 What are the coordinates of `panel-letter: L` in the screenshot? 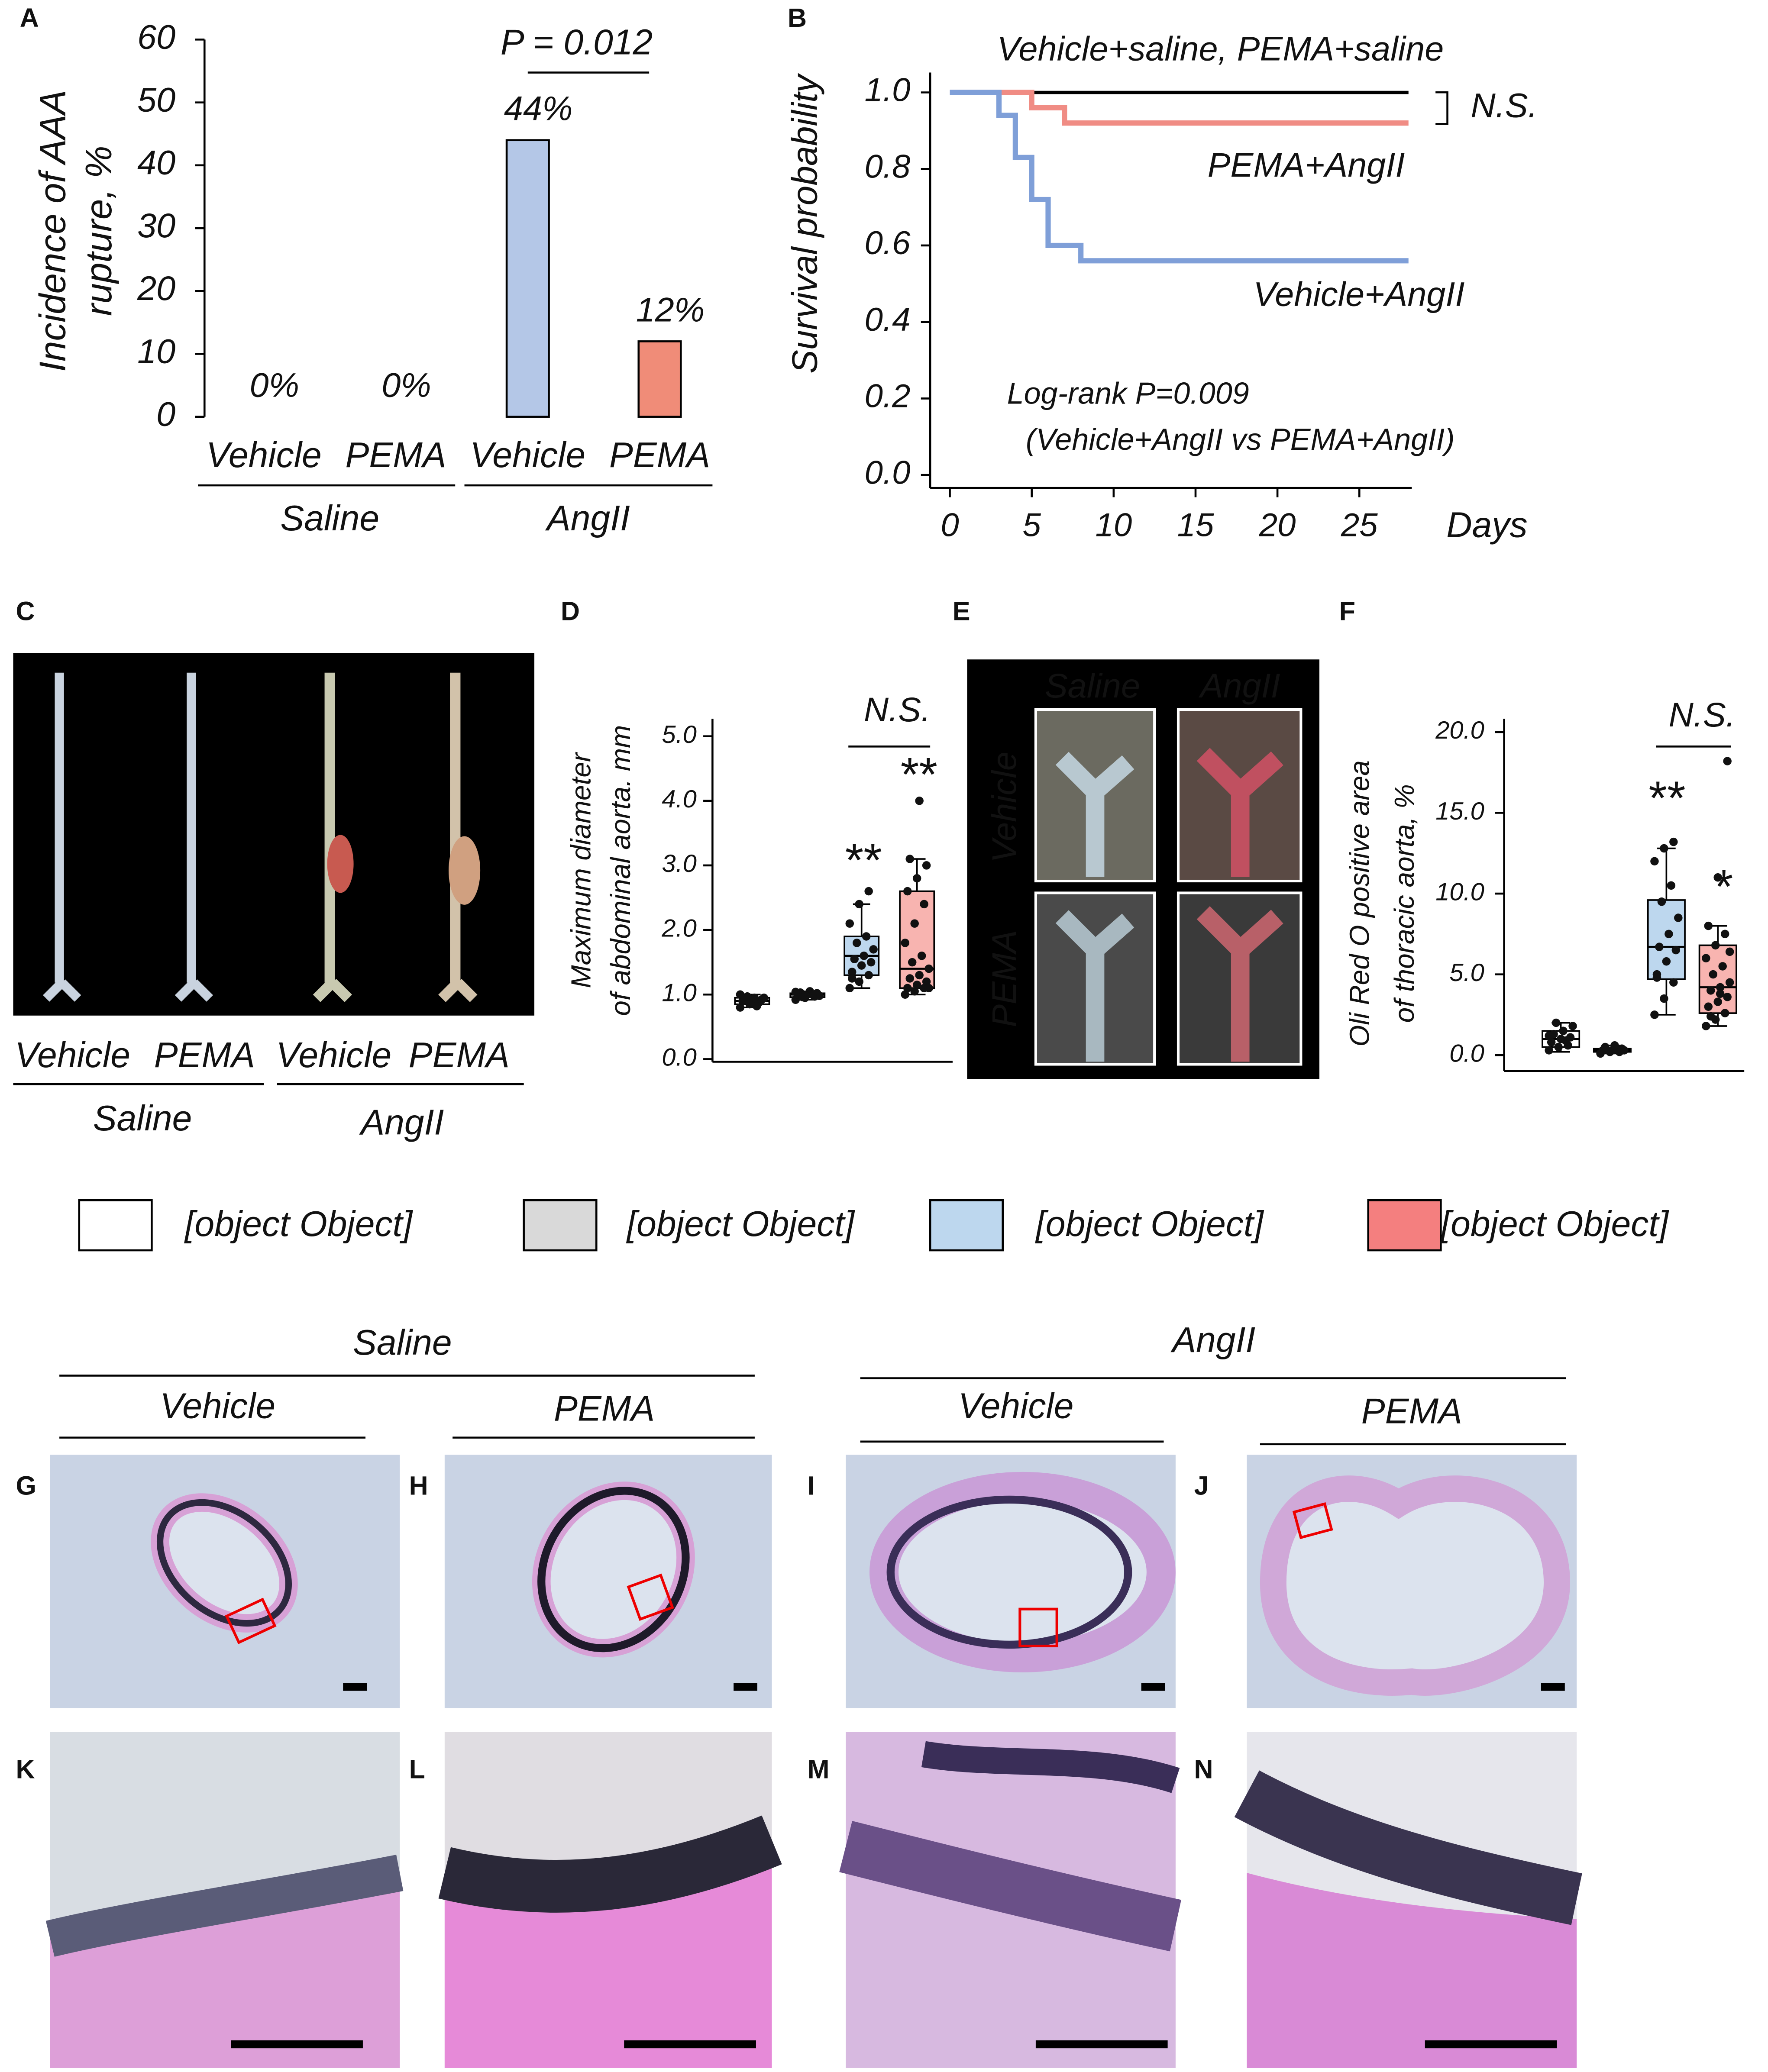 It's located at (417, 1769).